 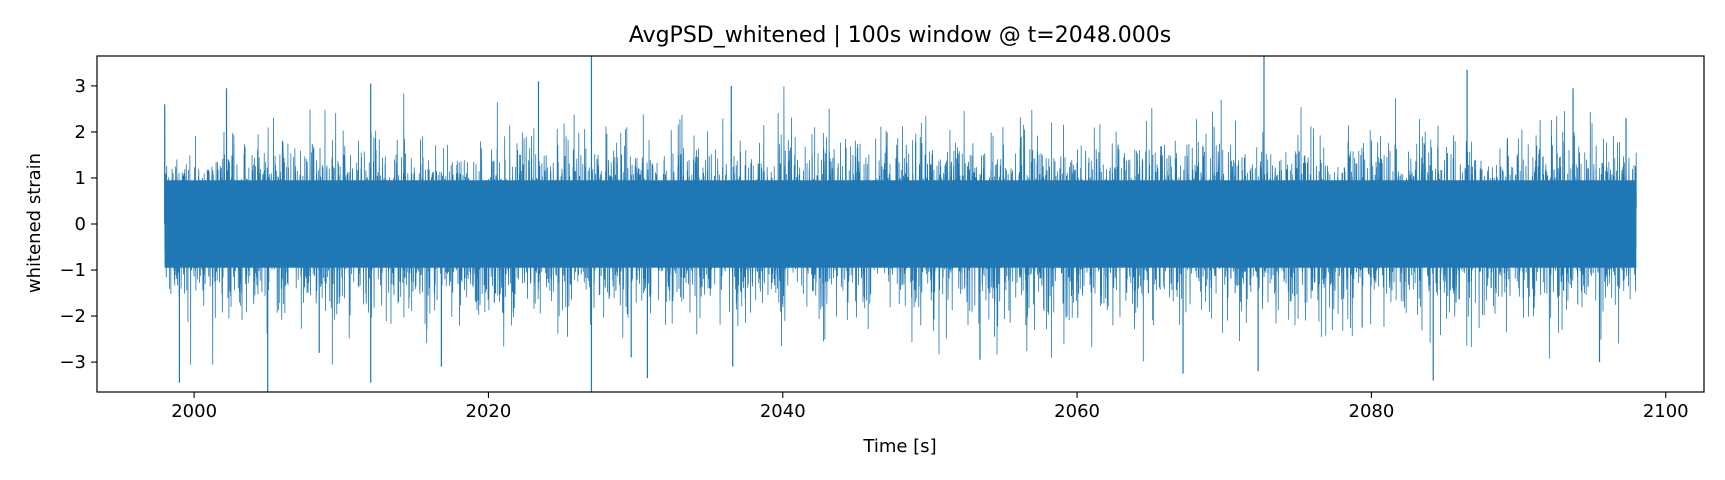 What do you see at coordinates (1077, 411) in the screenshot?
I see `x-tick-label: 2060` at bounding box center [1077, 411].